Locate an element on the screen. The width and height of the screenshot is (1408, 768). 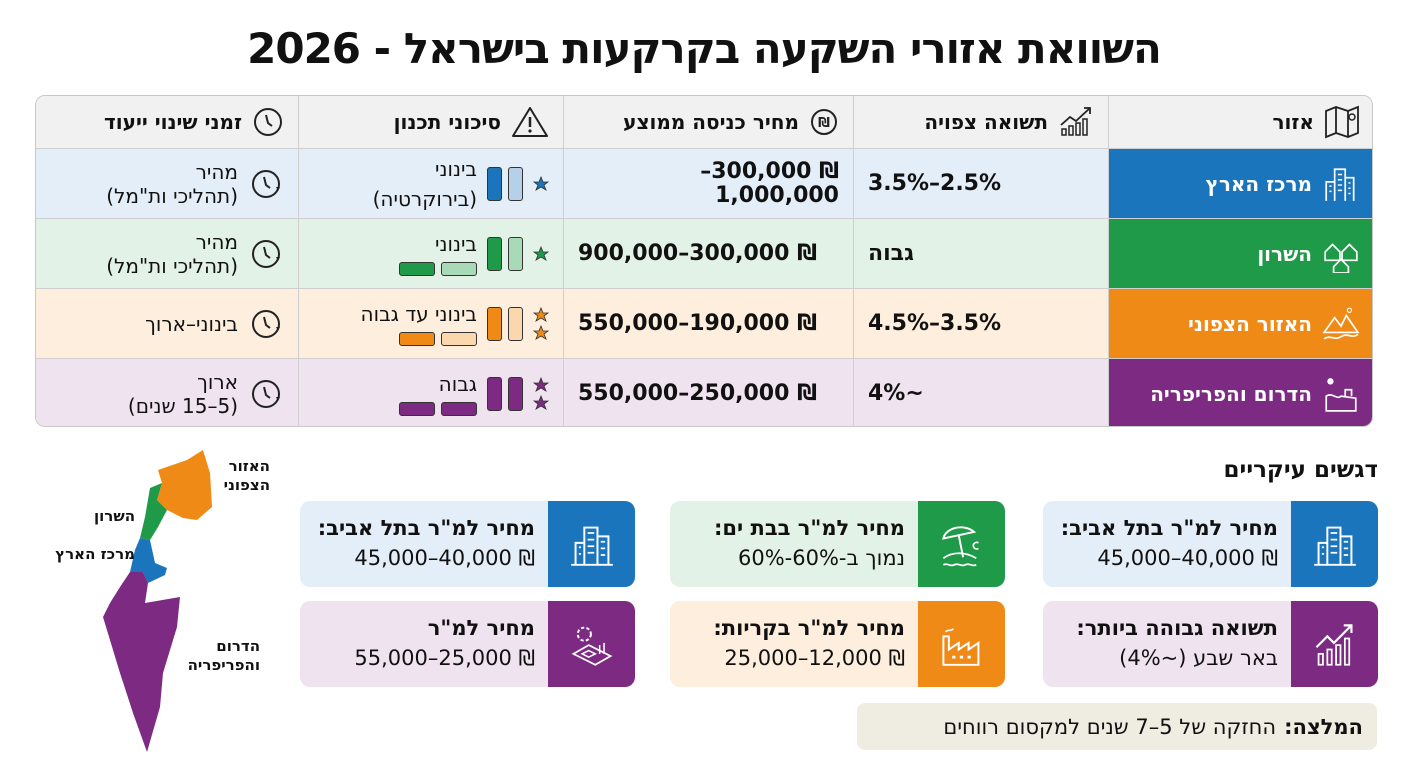
shekel-coin-icon: ₪ is located at coordinates (824, 122).